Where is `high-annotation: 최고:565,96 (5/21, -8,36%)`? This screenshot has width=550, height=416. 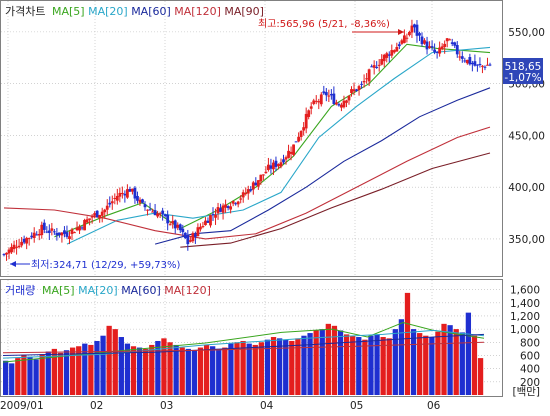
high-annotation: 최고:565,96 (5/21, -8,36%) is located at coordinates (331, 26).